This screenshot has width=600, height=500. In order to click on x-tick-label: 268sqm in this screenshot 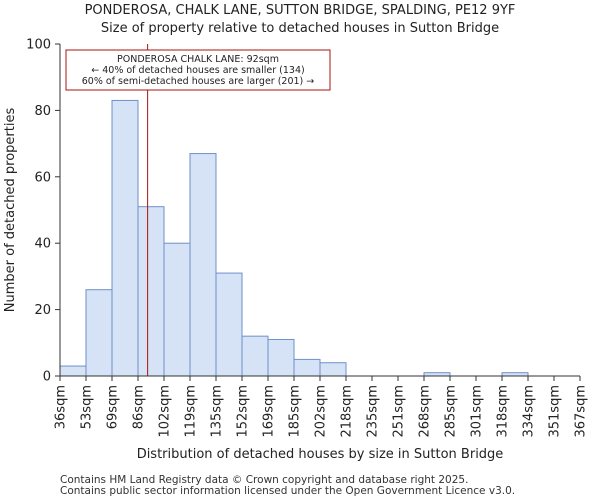, I will do `click(425, 411)`.